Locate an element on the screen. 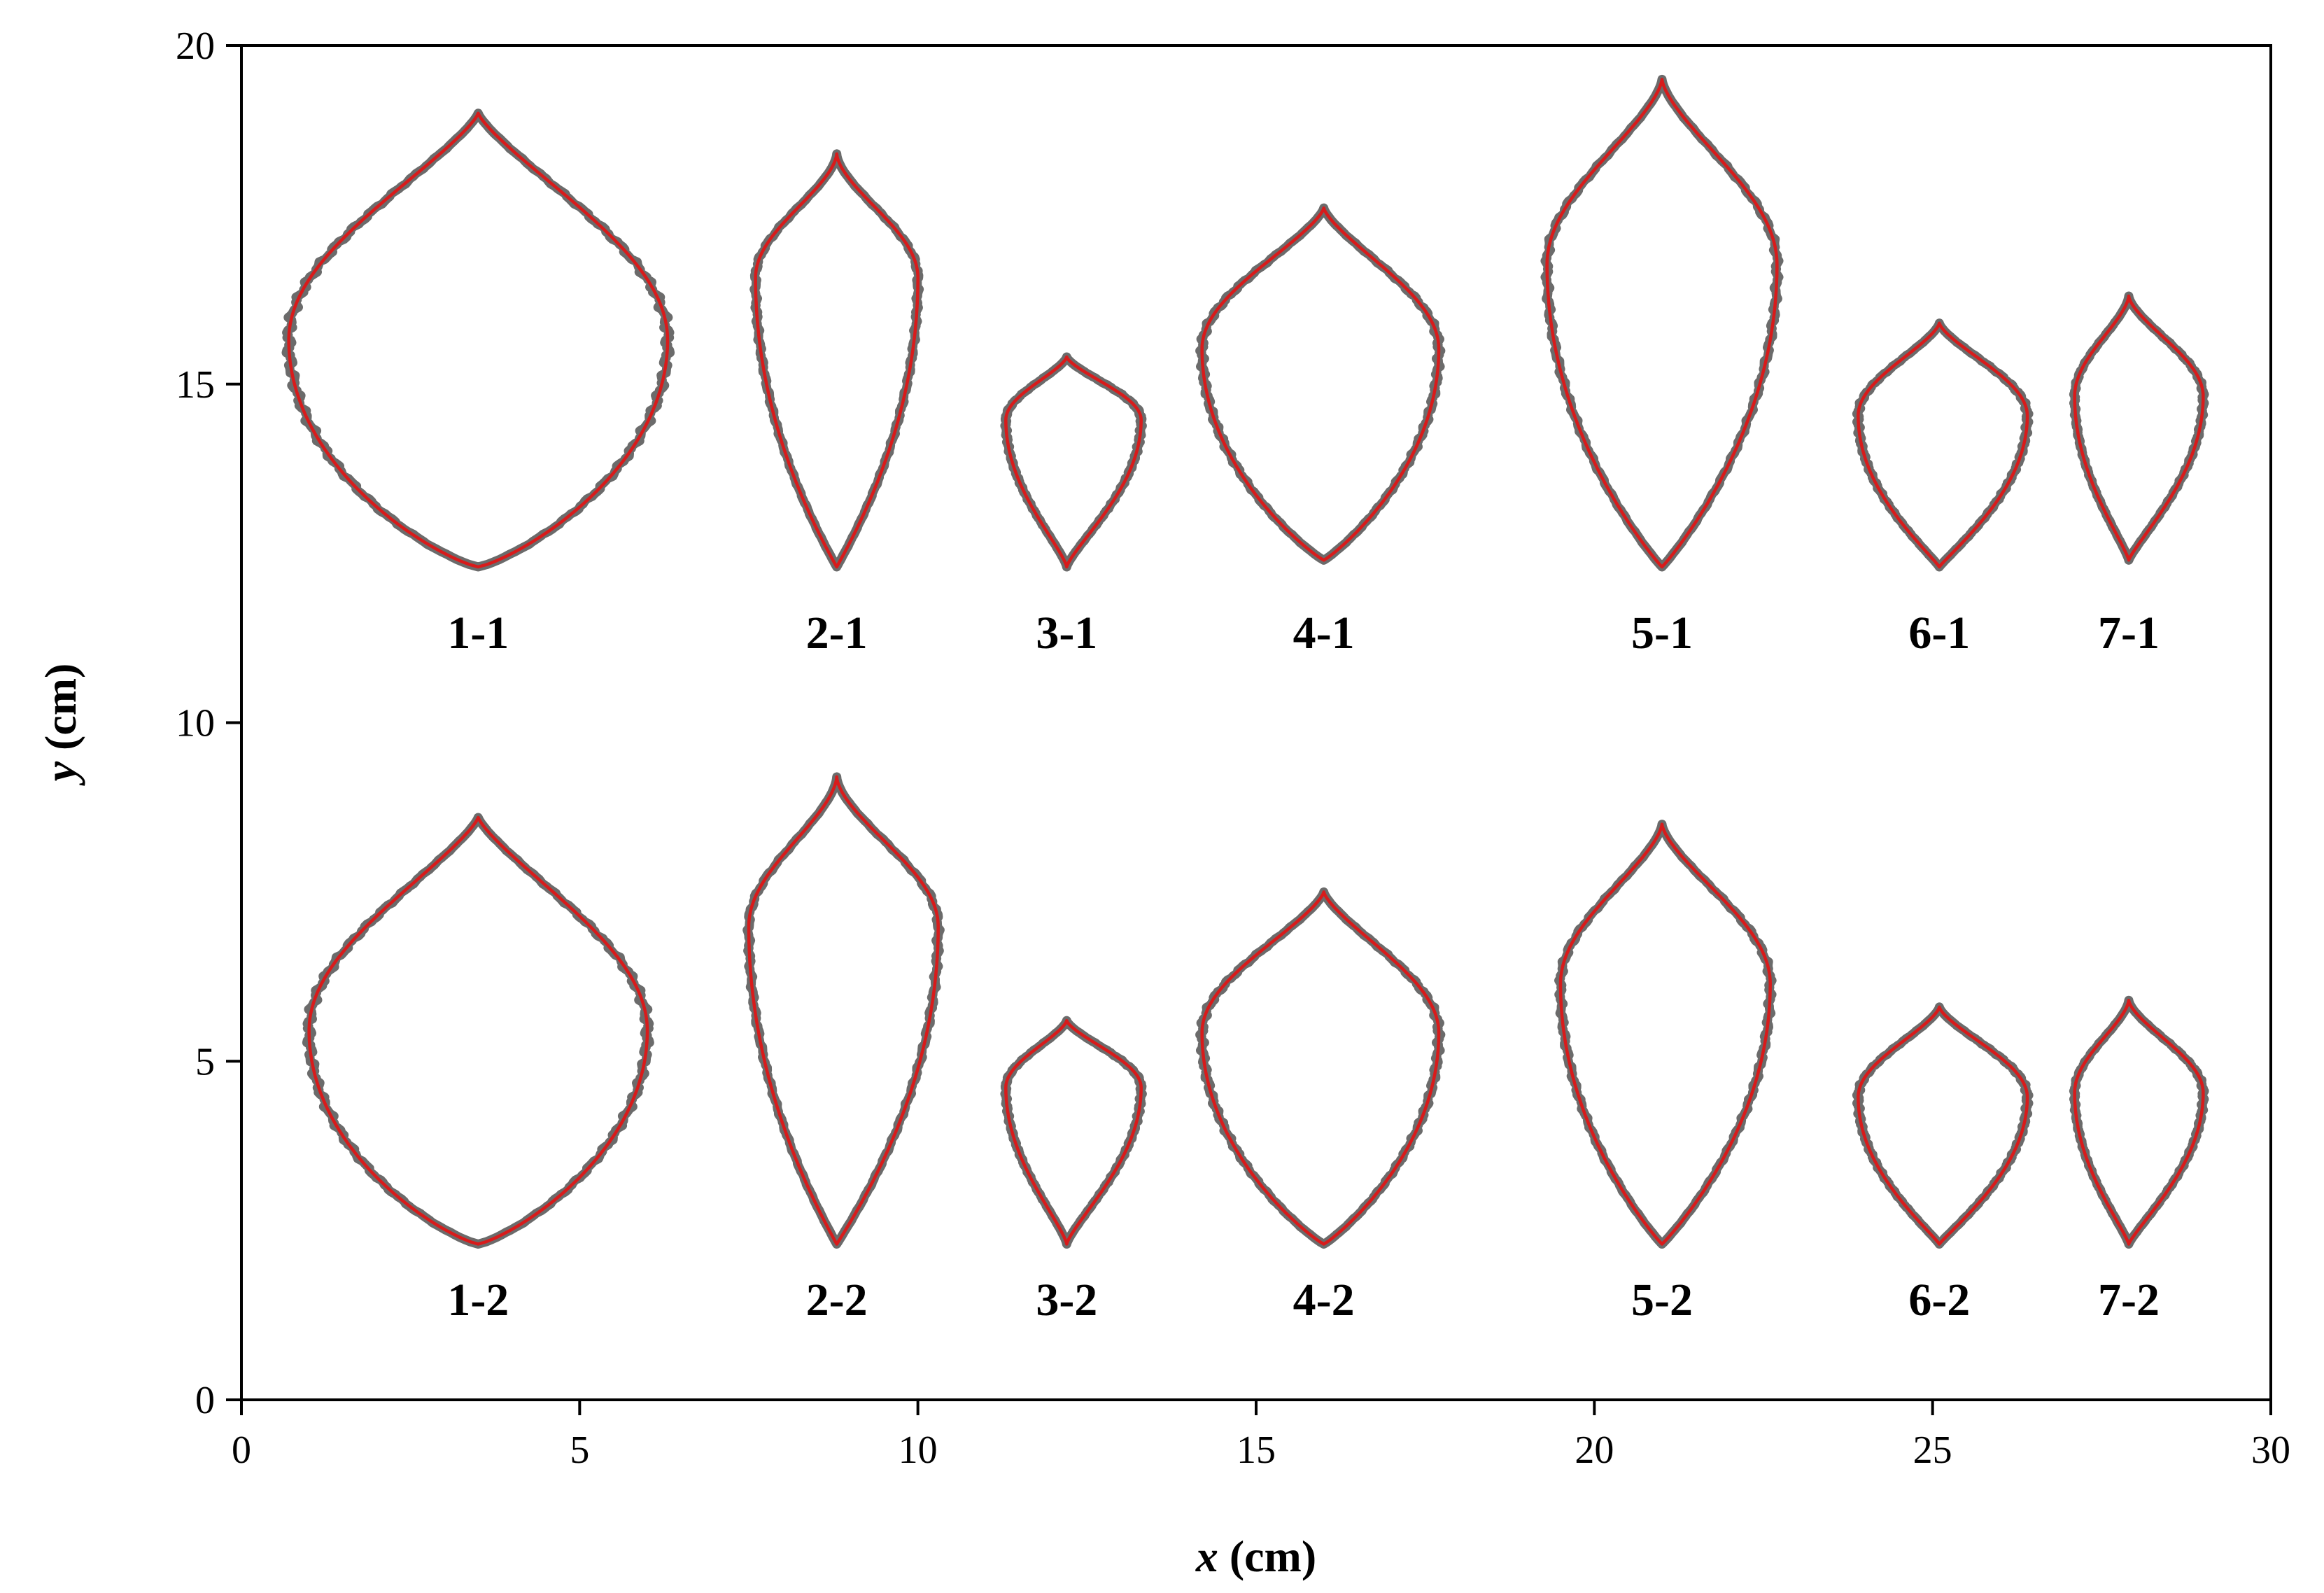 The image size is (2324, 1593). leaf-label-1-2: 1-2 is located at coordinates (478, 1300).